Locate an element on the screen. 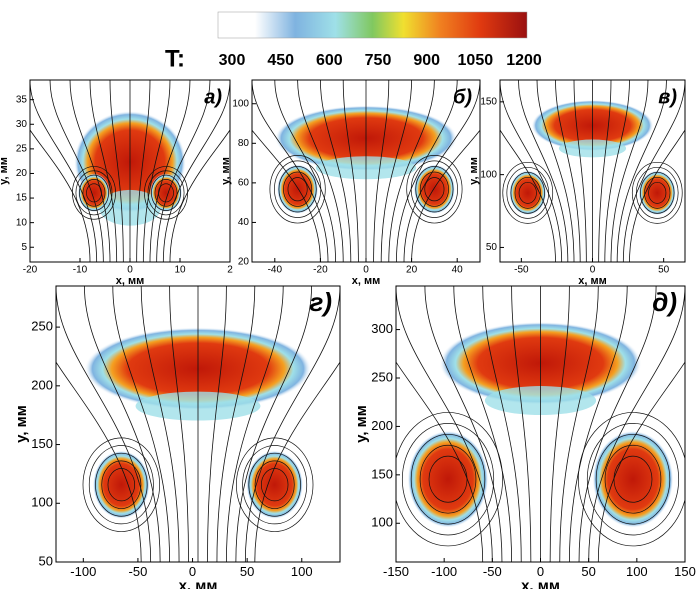  x-tick-label: 150 is located at coordinates (685, 571).